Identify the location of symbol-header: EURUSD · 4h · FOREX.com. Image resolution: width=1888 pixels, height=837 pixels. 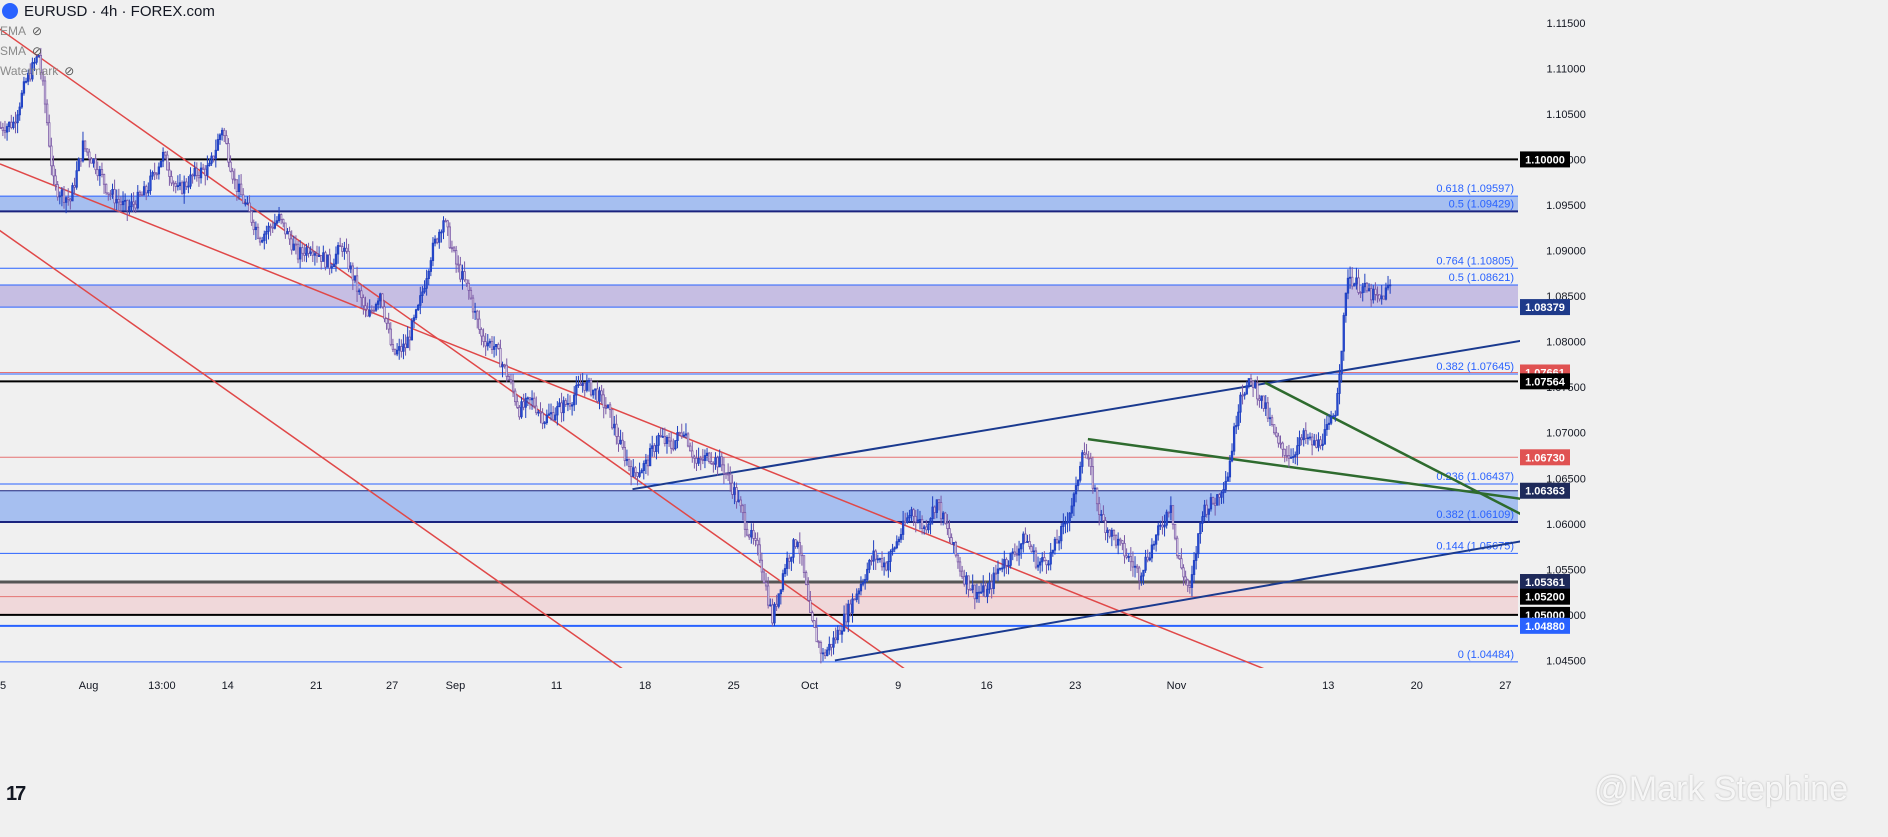
(107, 11).